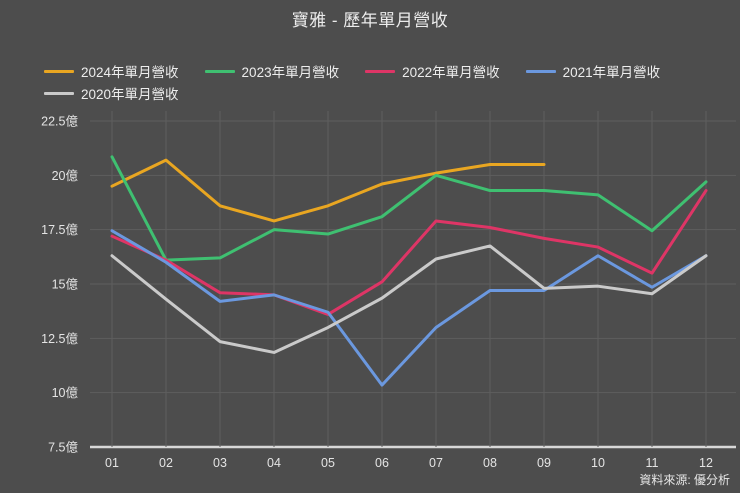 The image size is (740, 493). I want to click on x-axis-ticks: 01 02 03 04 05 06 07 08 09 10 11 12, so click(409, 463).